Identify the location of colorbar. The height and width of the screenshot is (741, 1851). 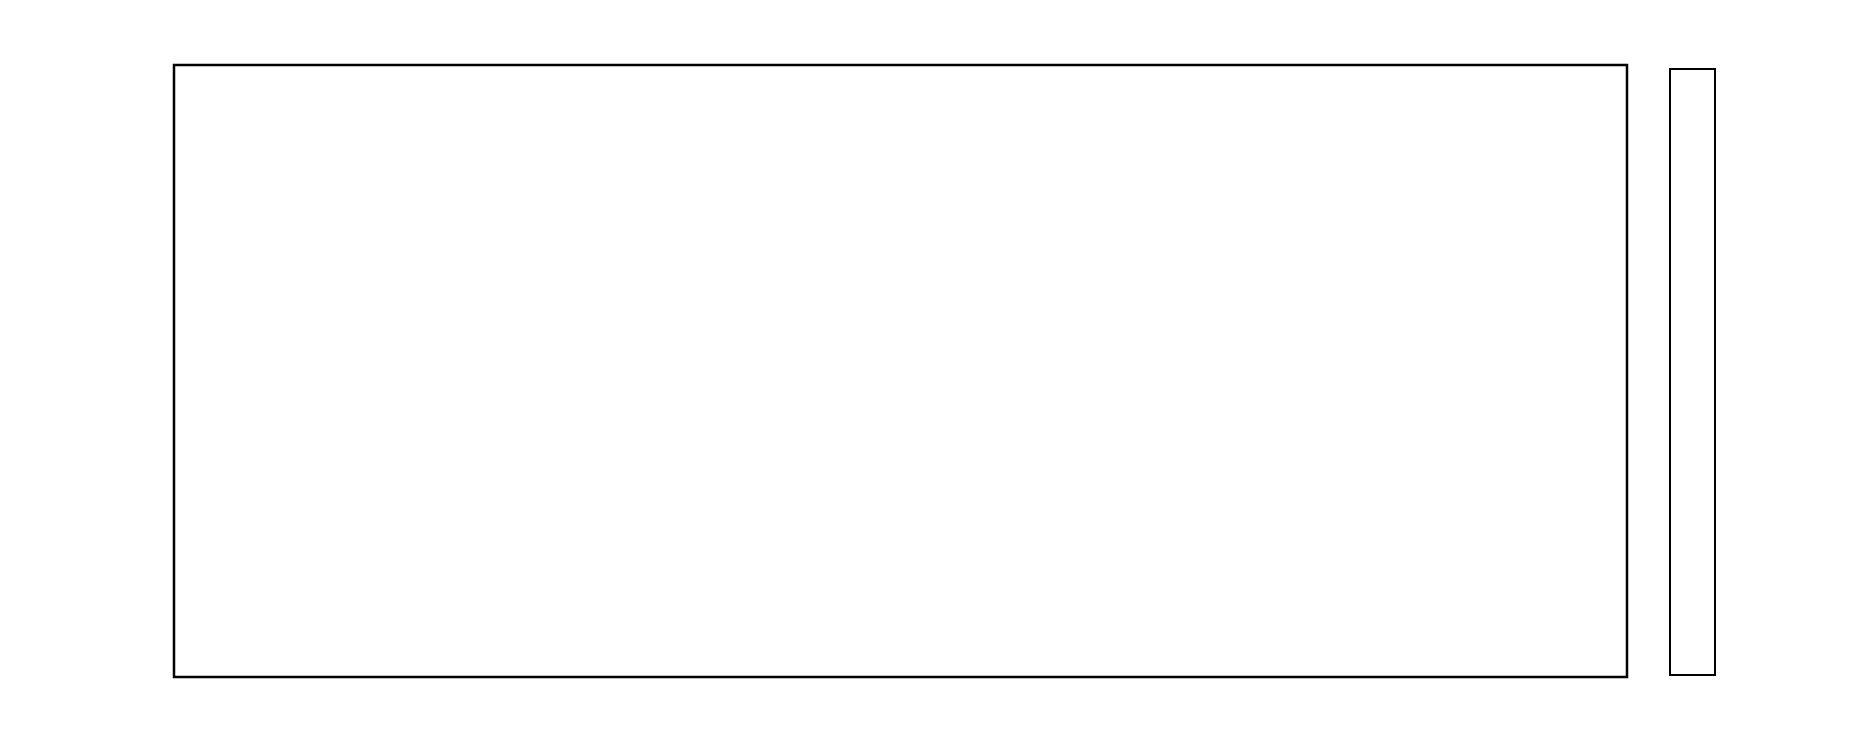
(1692, 372).